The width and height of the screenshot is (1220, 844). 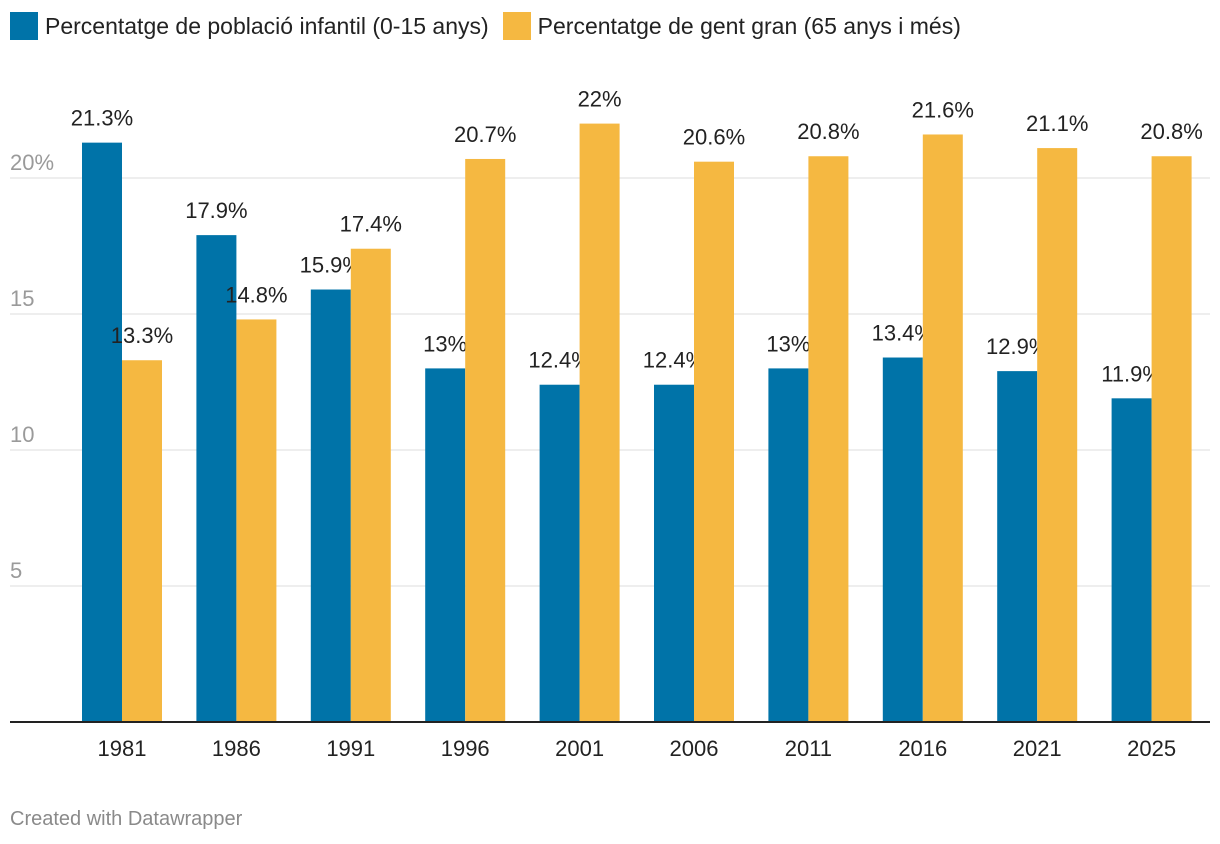 I want to click on bar-elderly-2021, so click(x=1057, y=435).